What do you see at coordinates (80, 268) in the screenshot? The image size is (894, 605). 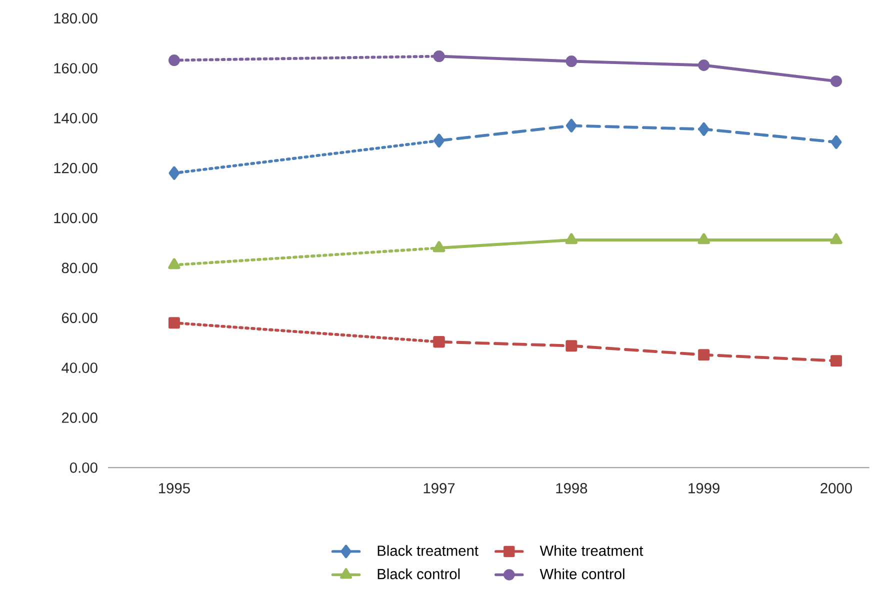 I see `y-tick-label: 80.00` at bounding box center [80, 268].